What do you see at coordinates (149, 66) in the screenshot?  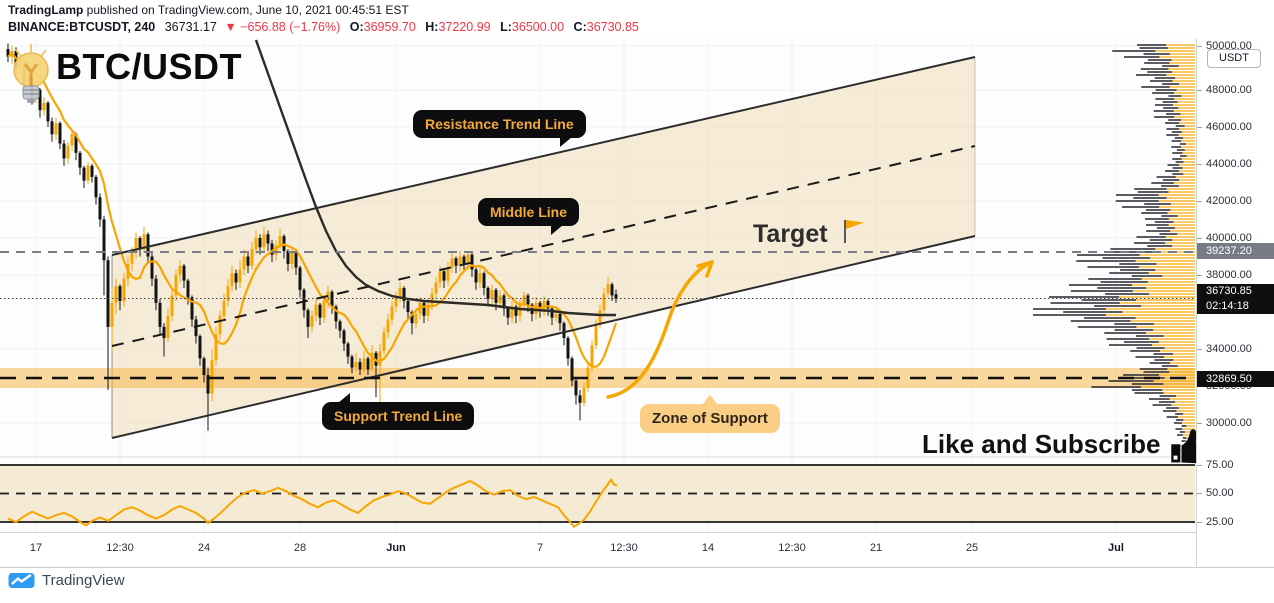 I see `chart-title: BTC/USDT` at bounding box center [149, 66].